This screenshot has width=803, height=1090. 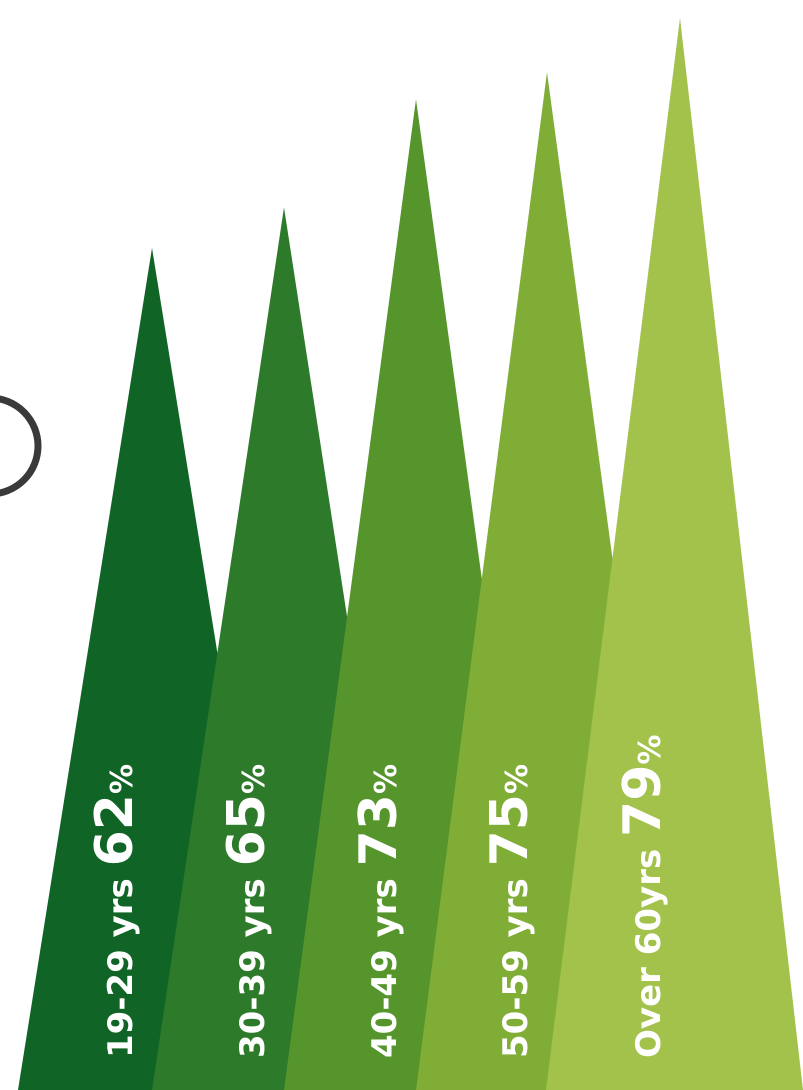 I want to click on peak-label-2: 30-39 yrs 65%, so click(x=247, y=911).